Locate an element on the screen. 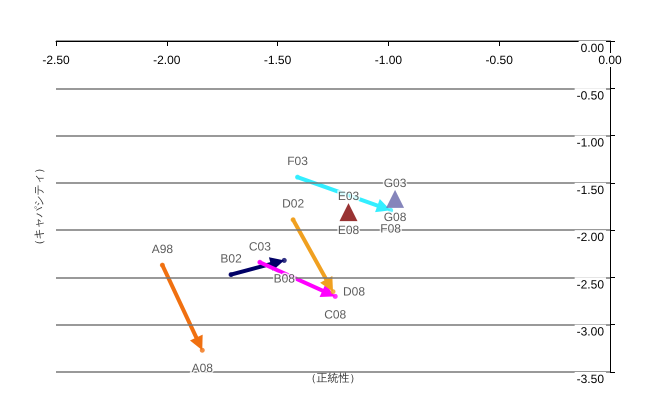 The image size is (658, 410). y-tick-label: -1.00 is located at coordinates (590, 143).